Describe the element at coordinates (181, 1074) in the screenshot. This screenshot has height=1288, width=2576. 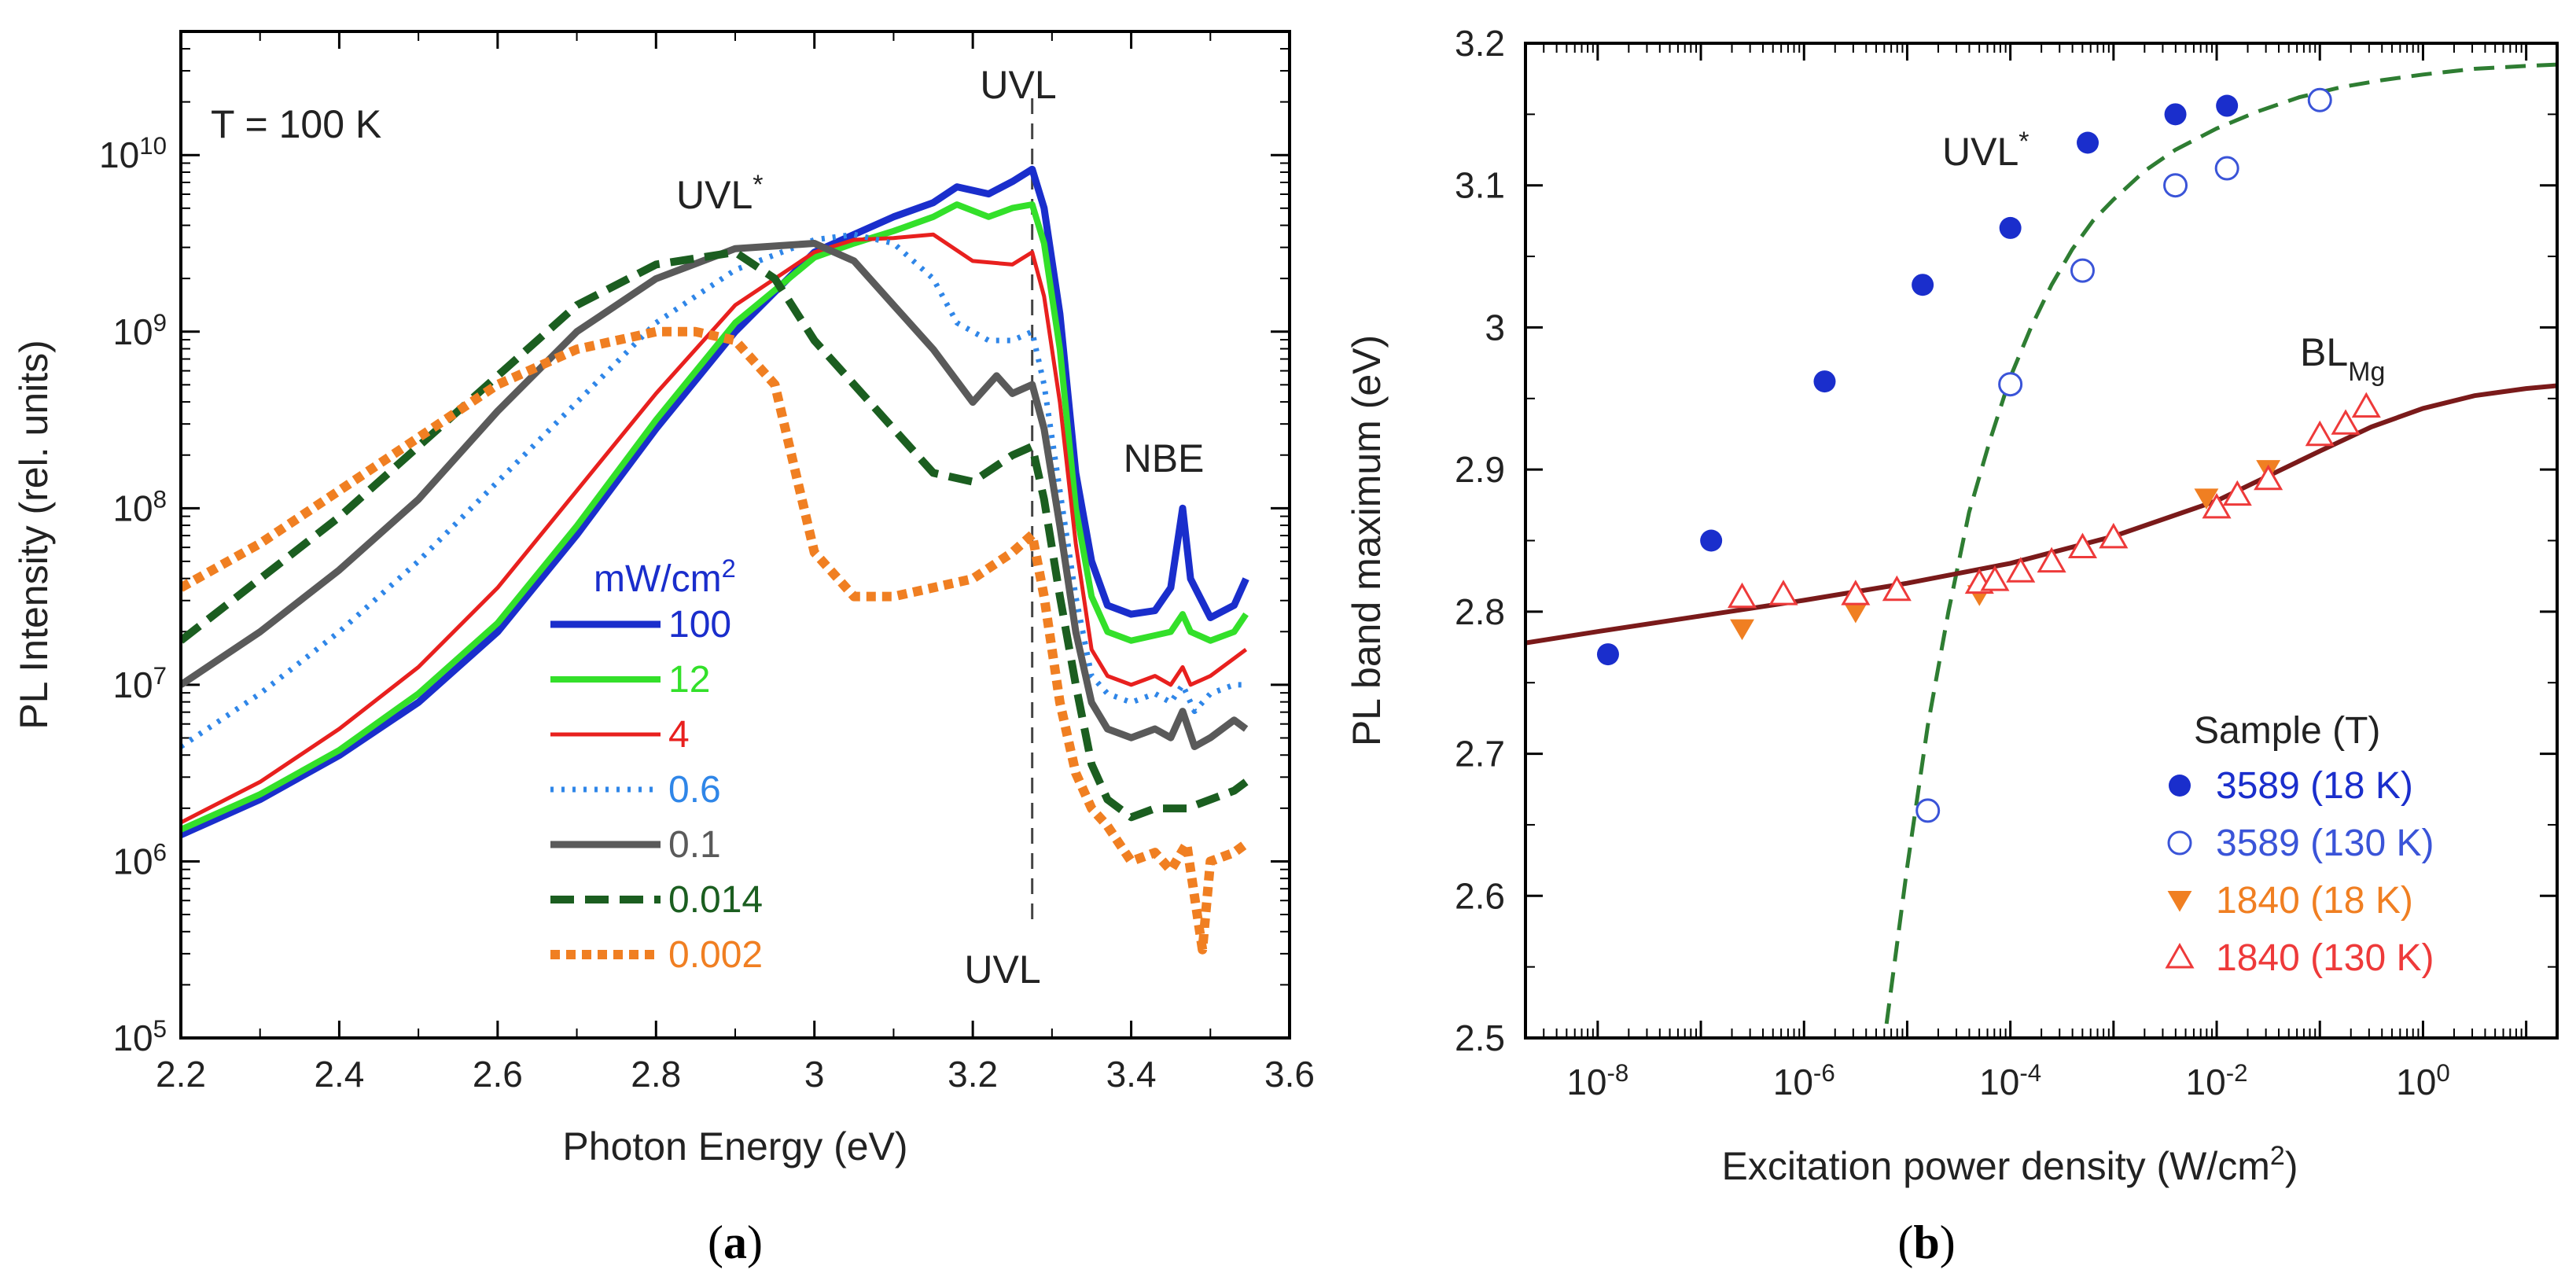
I see `x-tick-label-a: 2.2` at that location.